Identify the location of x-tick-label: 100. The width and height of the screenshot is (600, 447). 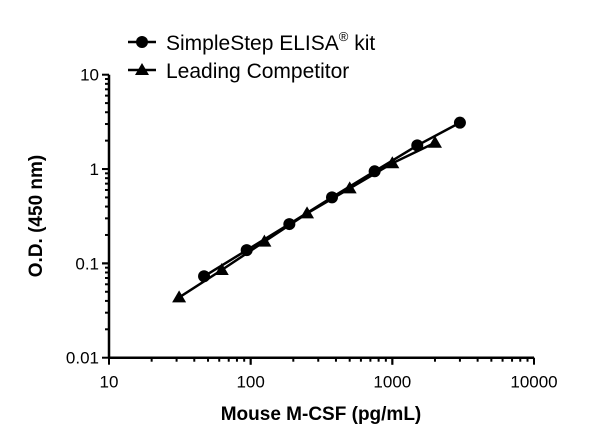
(250, 382).